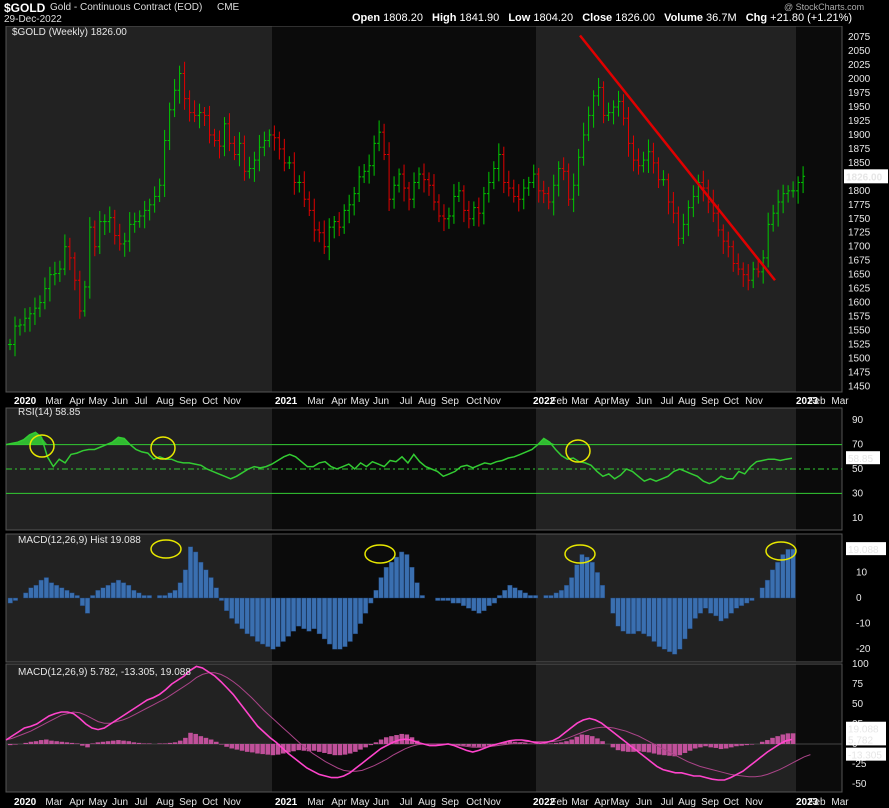 This screenshot has height=808, width=889. Describe the element at coordinates (620, 802) in the screenshot. I see `macd-xtick: May` at that location.